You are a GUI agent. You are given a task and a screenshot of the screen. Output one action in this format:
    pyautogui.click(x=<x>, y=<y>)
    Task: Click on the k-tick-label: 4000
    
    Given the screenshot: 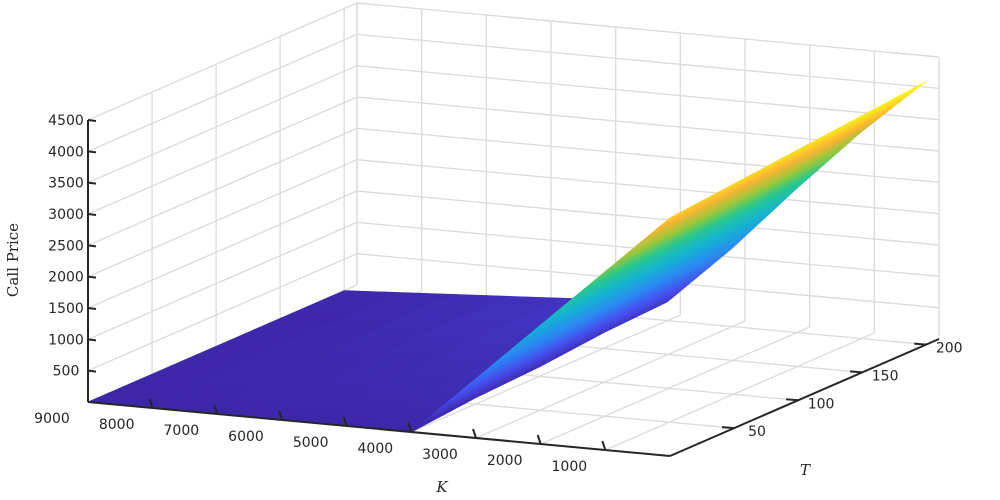 What is the action you would take?
    pyautogui.click(x=376, y=449)
    